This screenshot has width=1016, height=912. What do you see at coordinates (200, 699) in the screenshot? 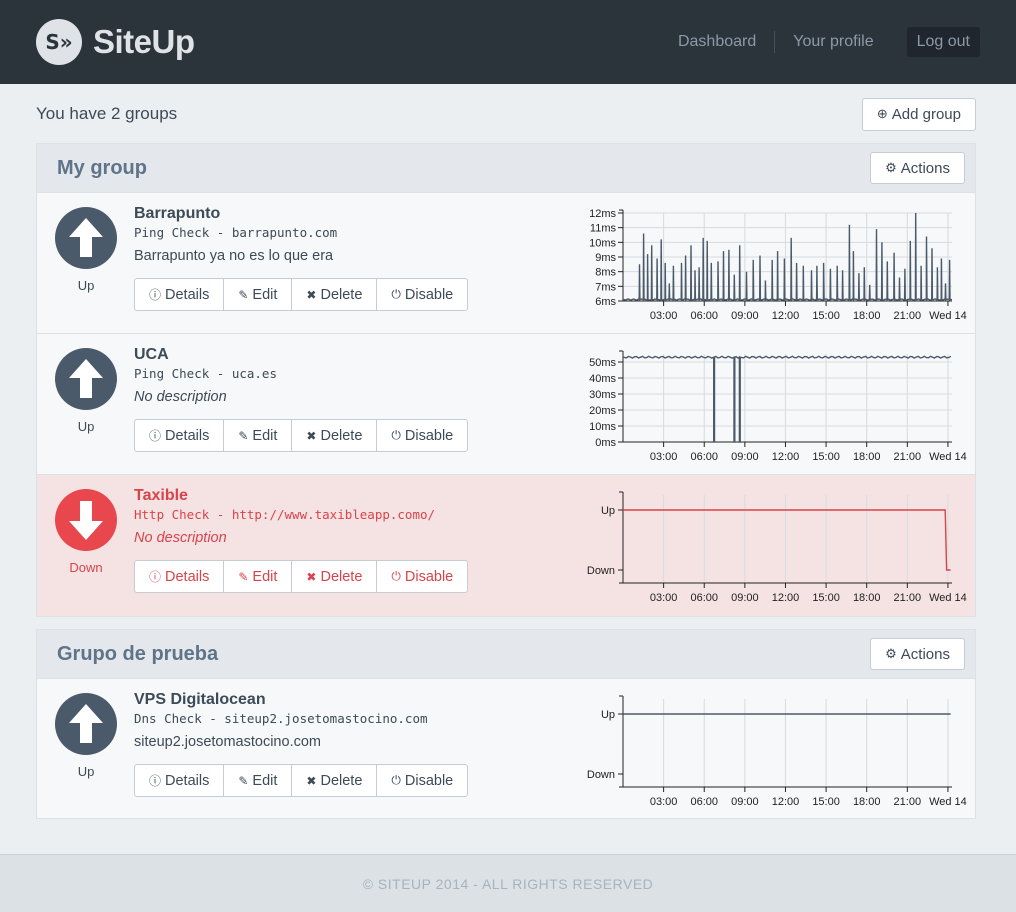
I see `check-name: VPS Digitalocean` at bounding box center [200, 699].